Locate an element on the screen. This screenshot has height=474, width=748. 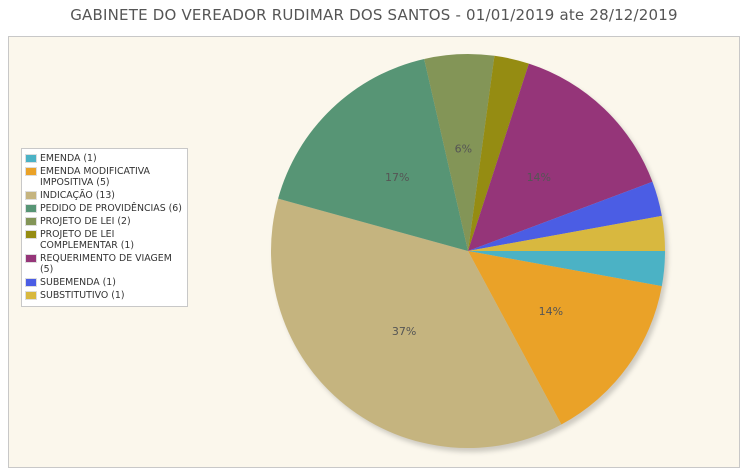
legend-label: SUBSTITUTIVO (1) is located at coordinates (82, 295).